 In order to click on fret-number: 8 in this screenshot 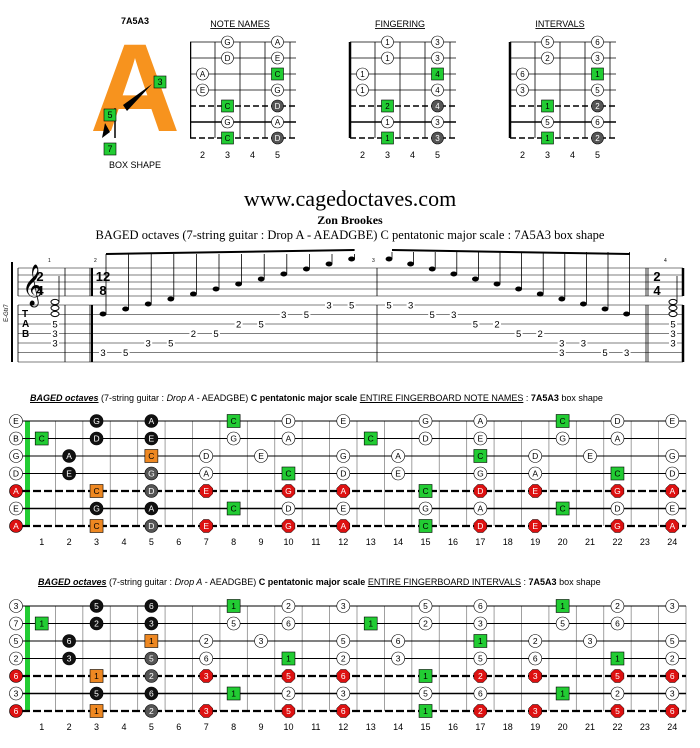, I will do `click(233, 727)`.